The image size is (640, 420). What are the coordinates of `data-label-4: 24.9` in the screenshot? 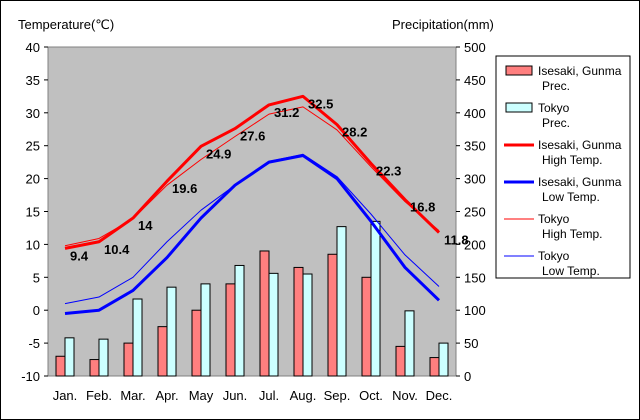 It's located at (218, 153).